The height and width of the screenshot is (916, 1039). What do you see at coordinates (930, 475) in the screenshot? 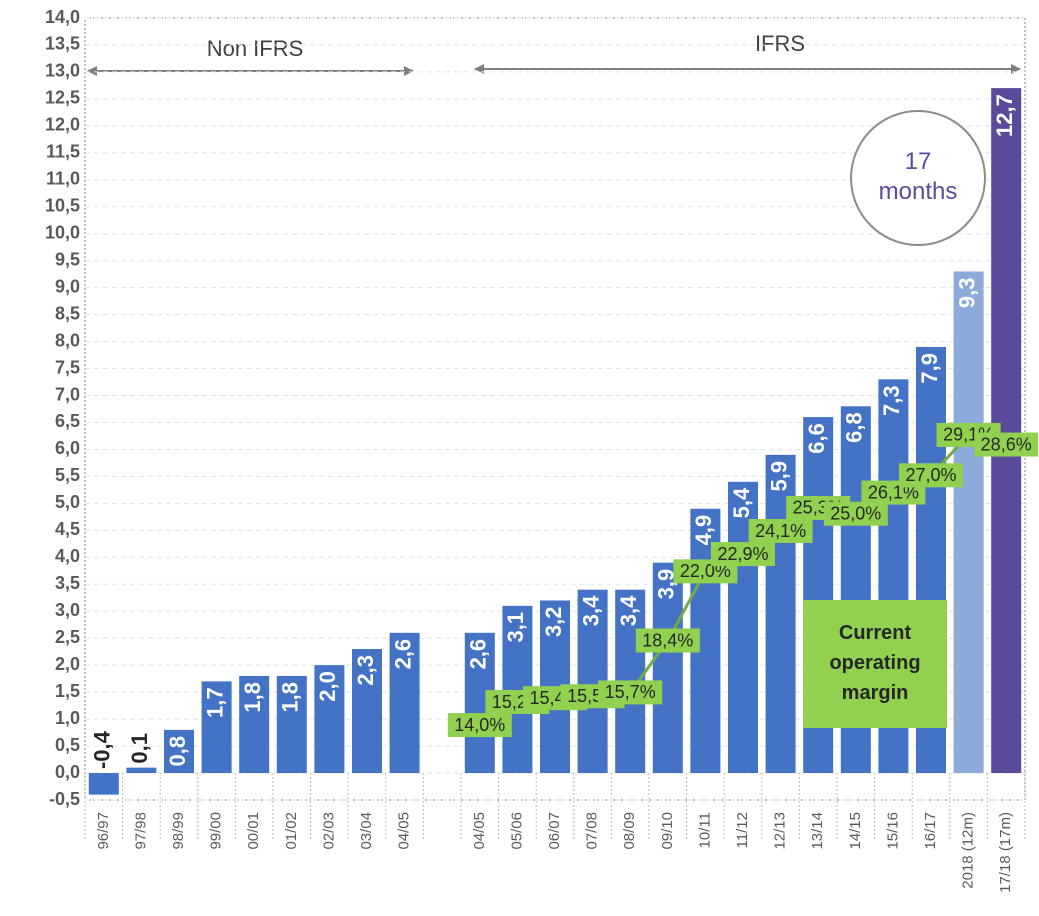
I see `point-label: 27,0%` at bounding box center [930, 475].